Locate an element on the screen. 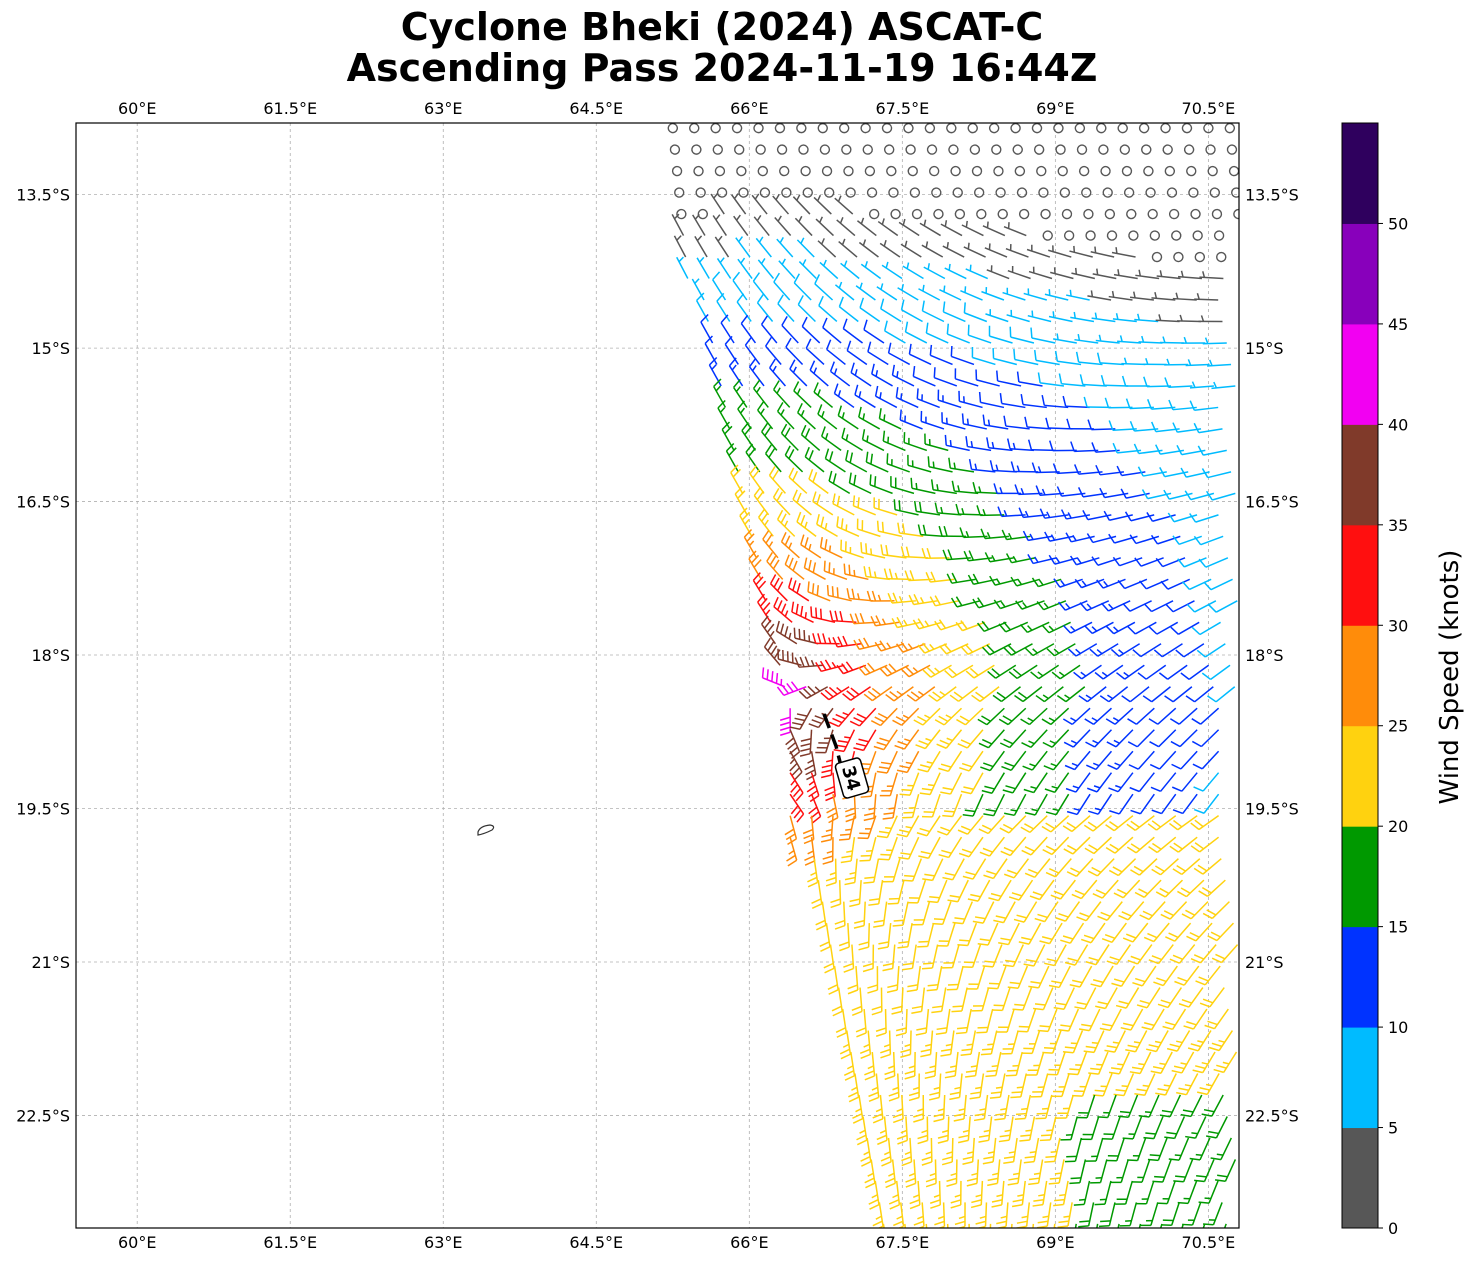 The width and height of the screenshot is (1478, 1264). lon-tick-bottom: 64.5°E is located at coordinates (596, 1242).